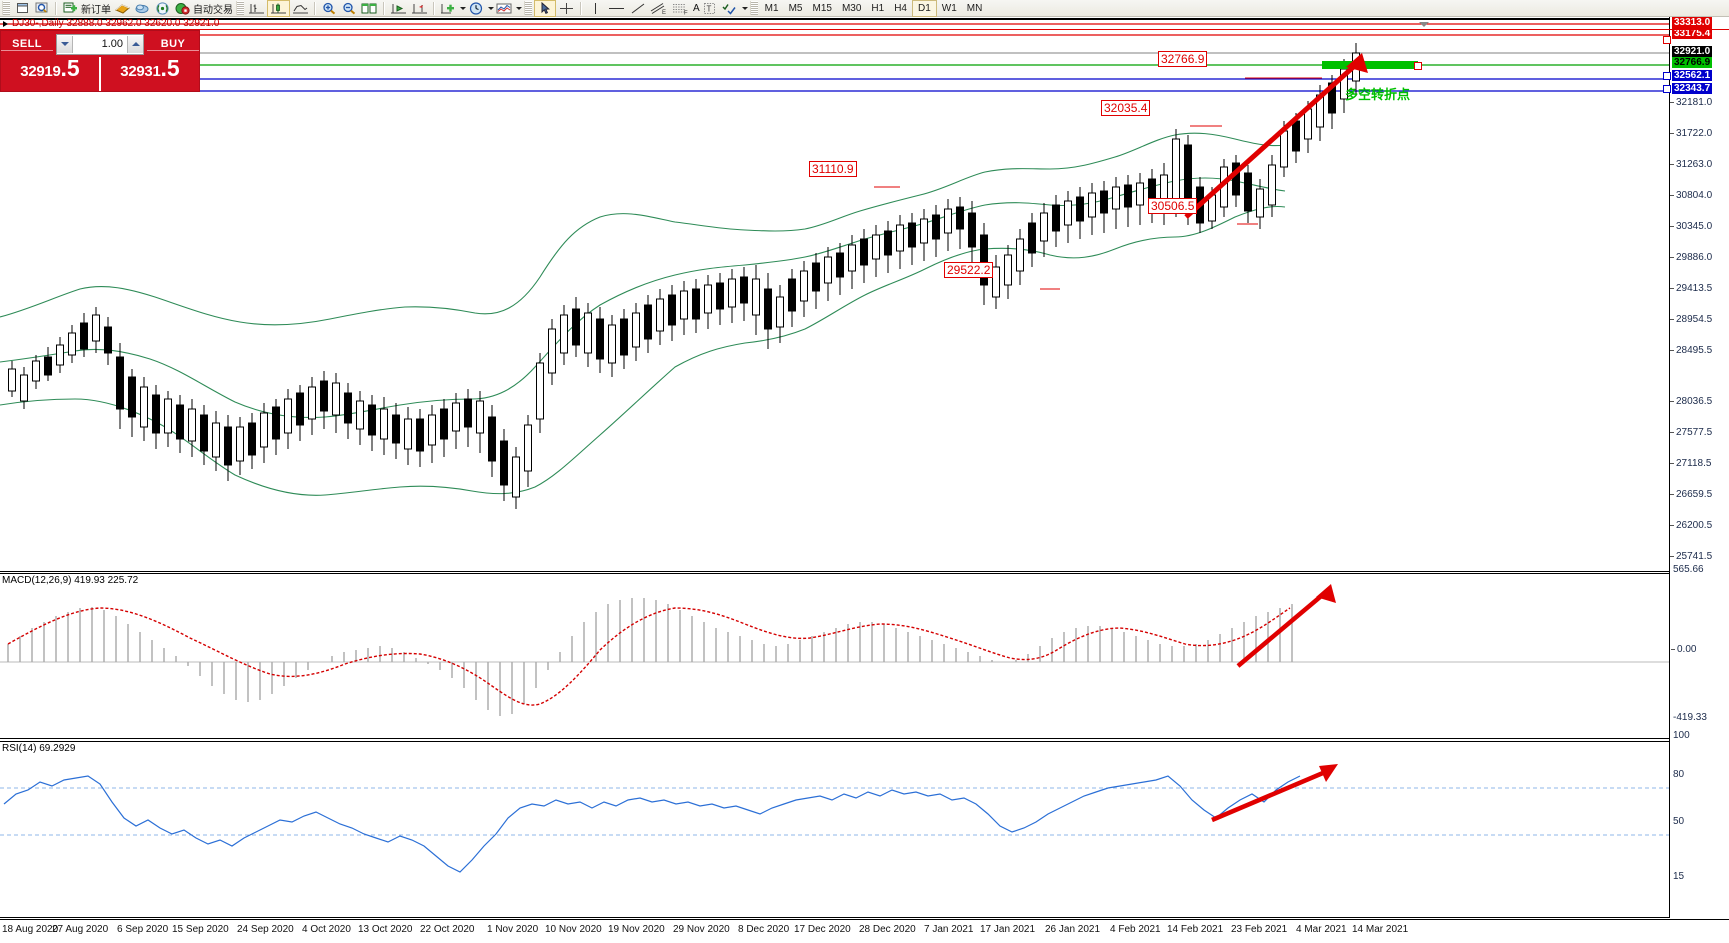  Describe the element at coordinates (636, 929) in the screenshot. I see `time-label-10: 19 Nov 2020` at that location.